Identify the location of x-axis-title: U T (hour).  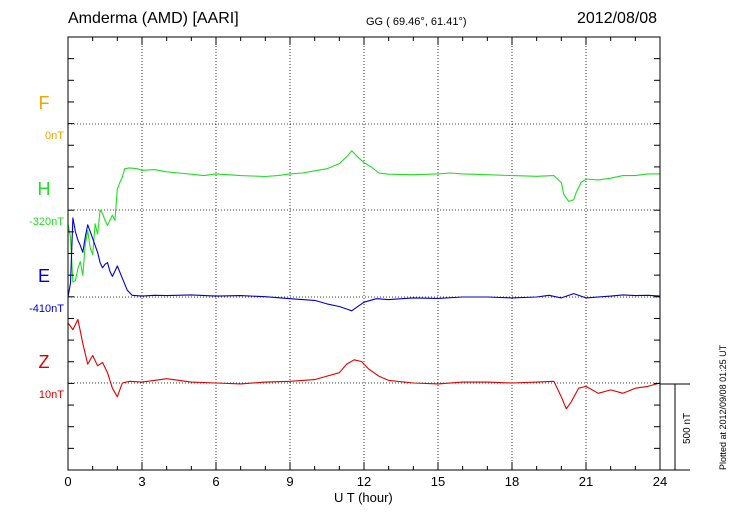
(363, 497).